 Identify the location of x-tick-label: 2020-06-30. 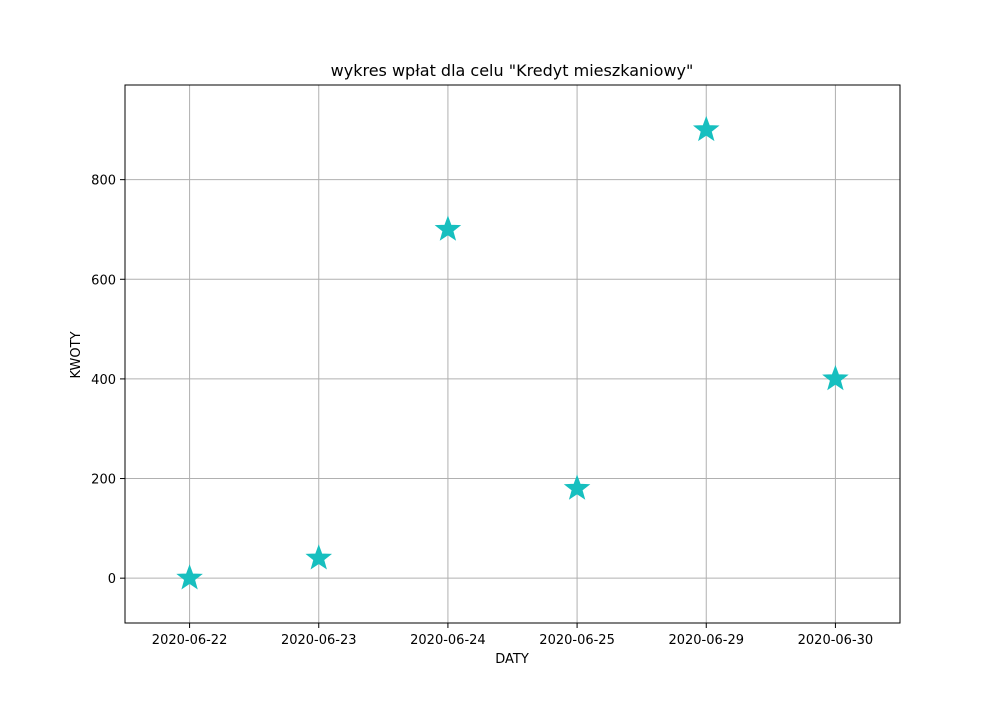
(836, 640).